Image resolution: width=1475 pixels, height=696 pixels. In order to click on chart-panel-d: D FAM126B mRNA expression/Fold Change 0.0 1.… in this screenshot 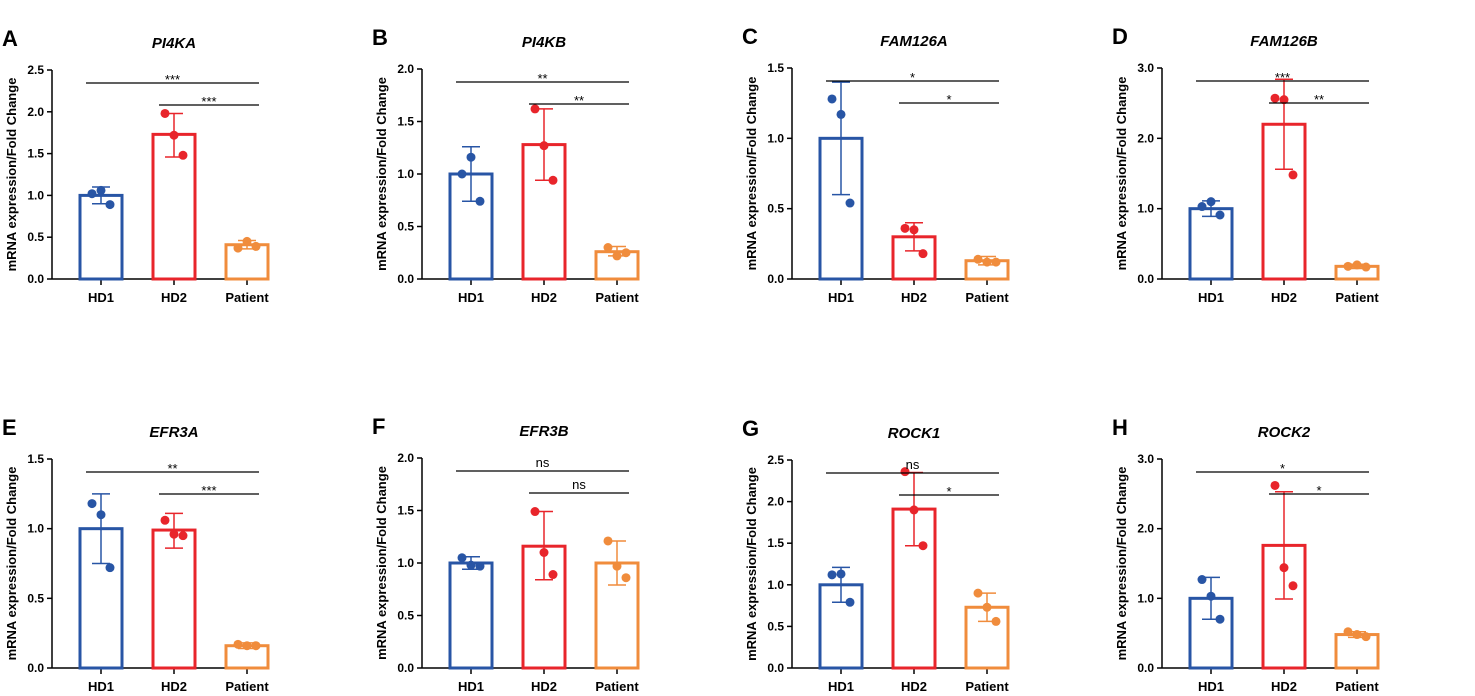, I will do `click(1246, 164)`.